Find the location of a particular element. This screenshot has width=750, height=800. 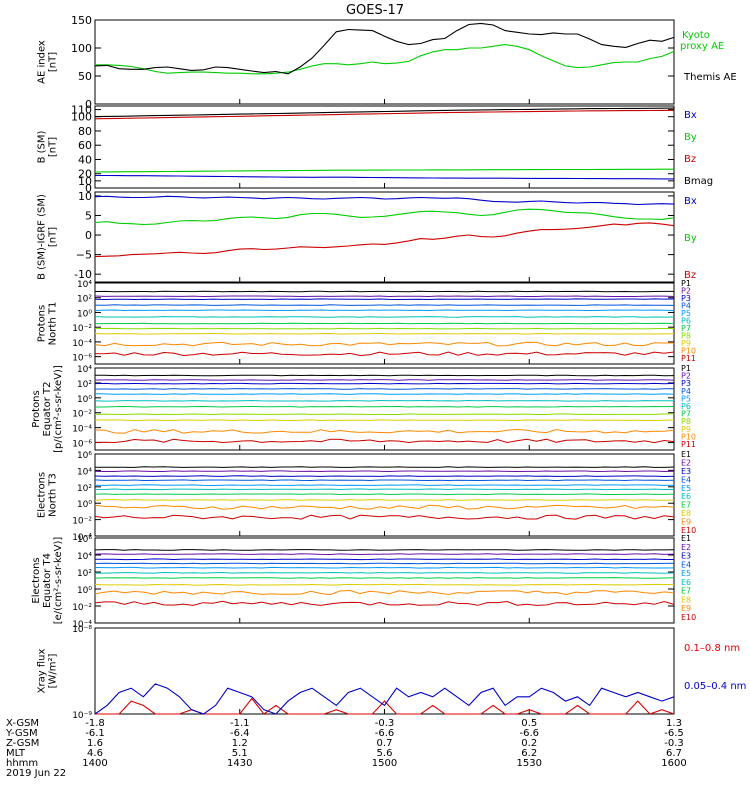

y-tick-label: 10⁻⁹ is located at coordinates (82, 716).